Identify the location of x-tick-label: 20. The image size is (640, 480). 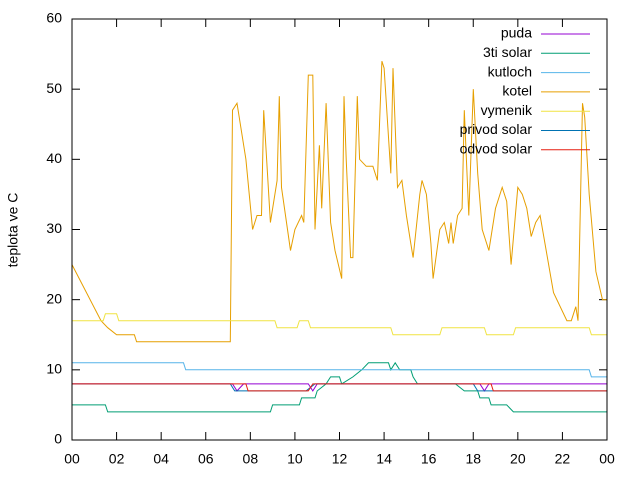
(518, 459).